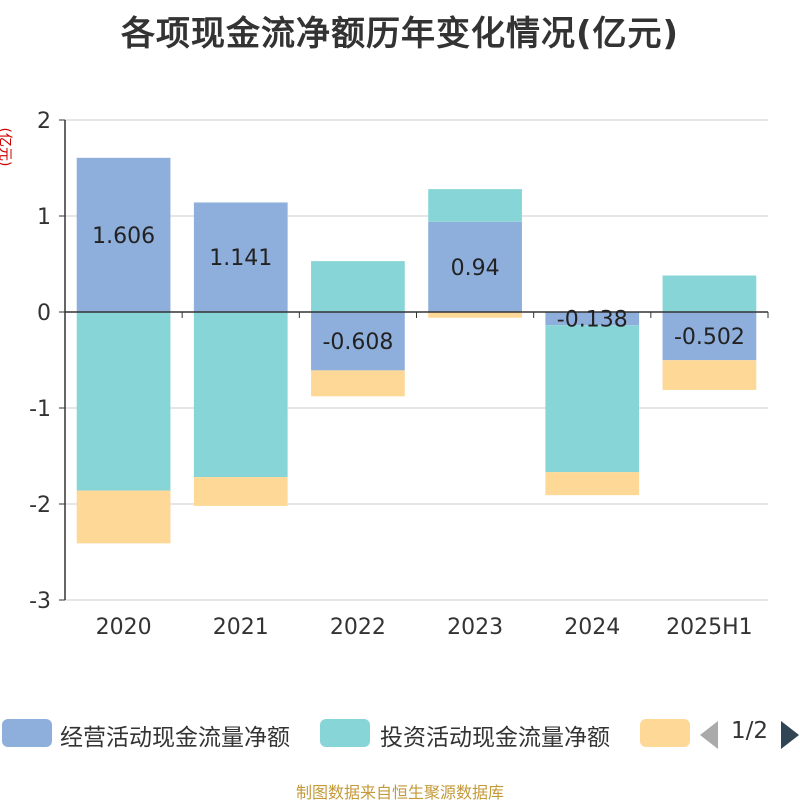 The height and width of the screenshot is (803, 800). Describe the element at coordinates (400, 34) in the screenshot. I see `chart-title: 各项现金流净额历年变化情况(亿元)` at that location.